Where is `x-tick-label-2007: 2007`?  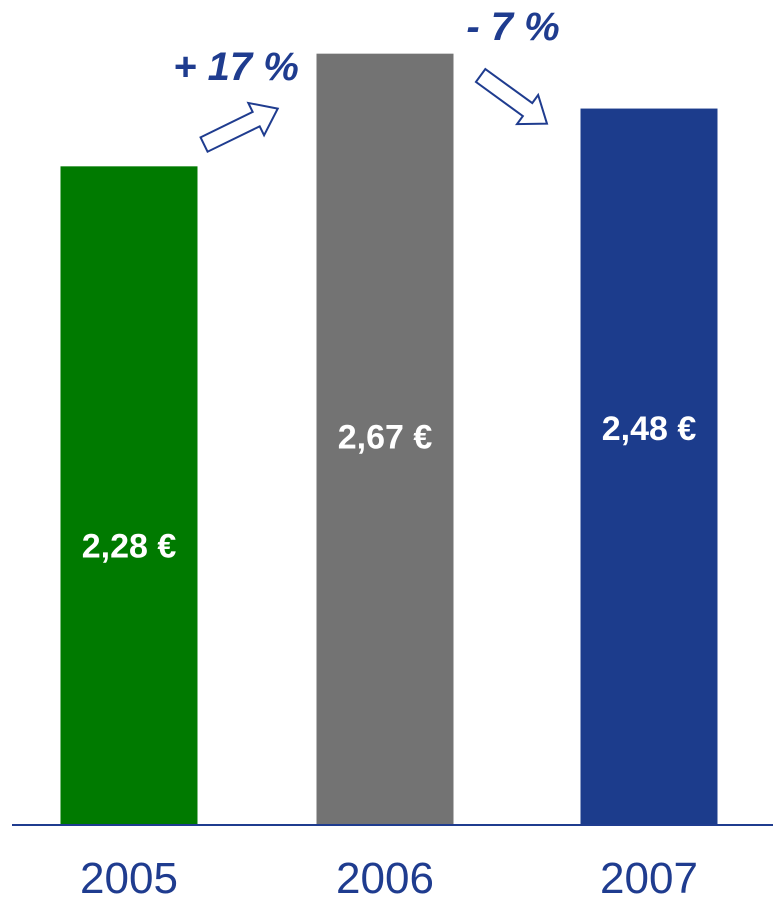
x-tick-label-2007: 2007 is located at coordinates (649, 878).